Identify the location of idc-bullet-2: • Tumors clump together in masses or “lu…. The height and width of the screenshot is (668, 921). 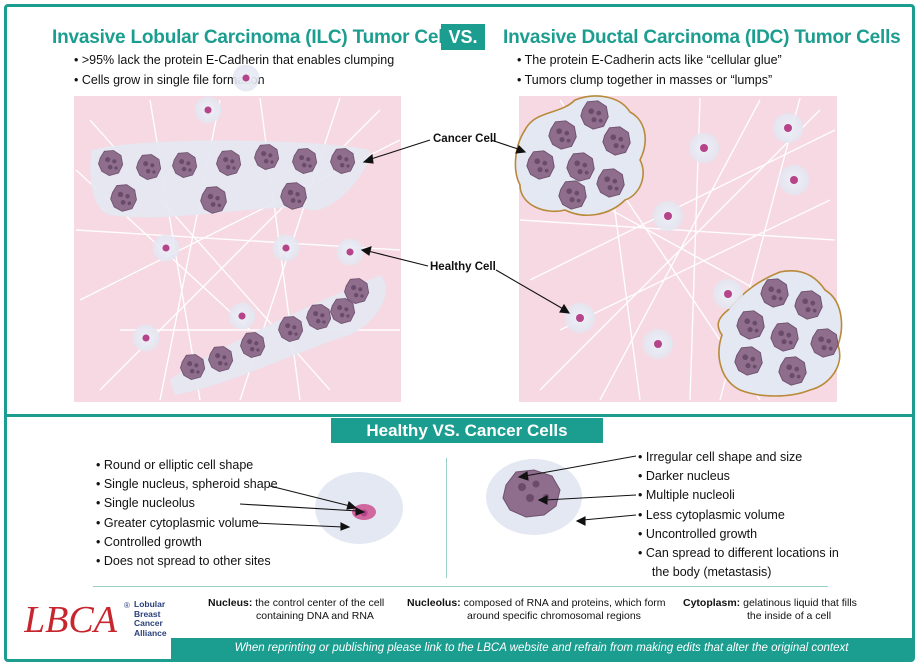
(645, 80).